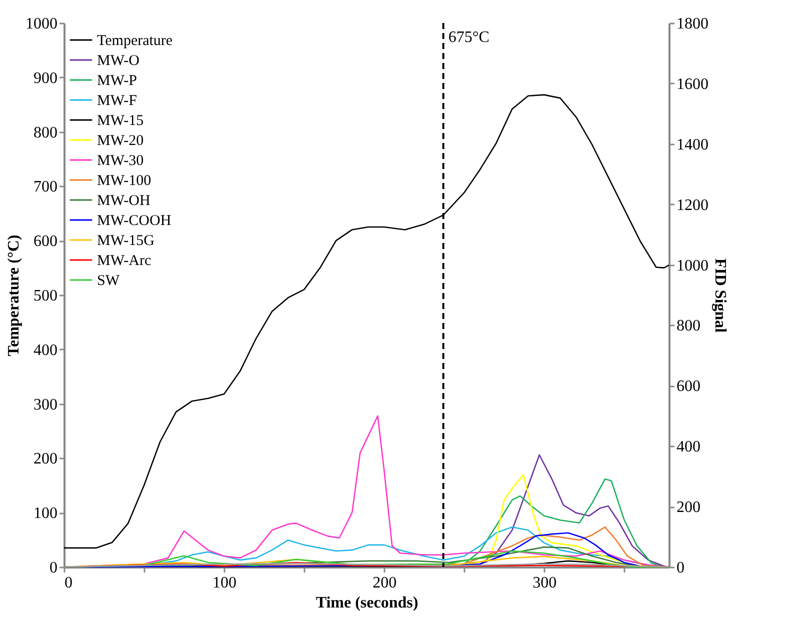 The width and height of the screenshot is (798, 631). Describe the element at coordinates (46, 350) in the screenshot. I see `y-tick-label: 400` at that location.